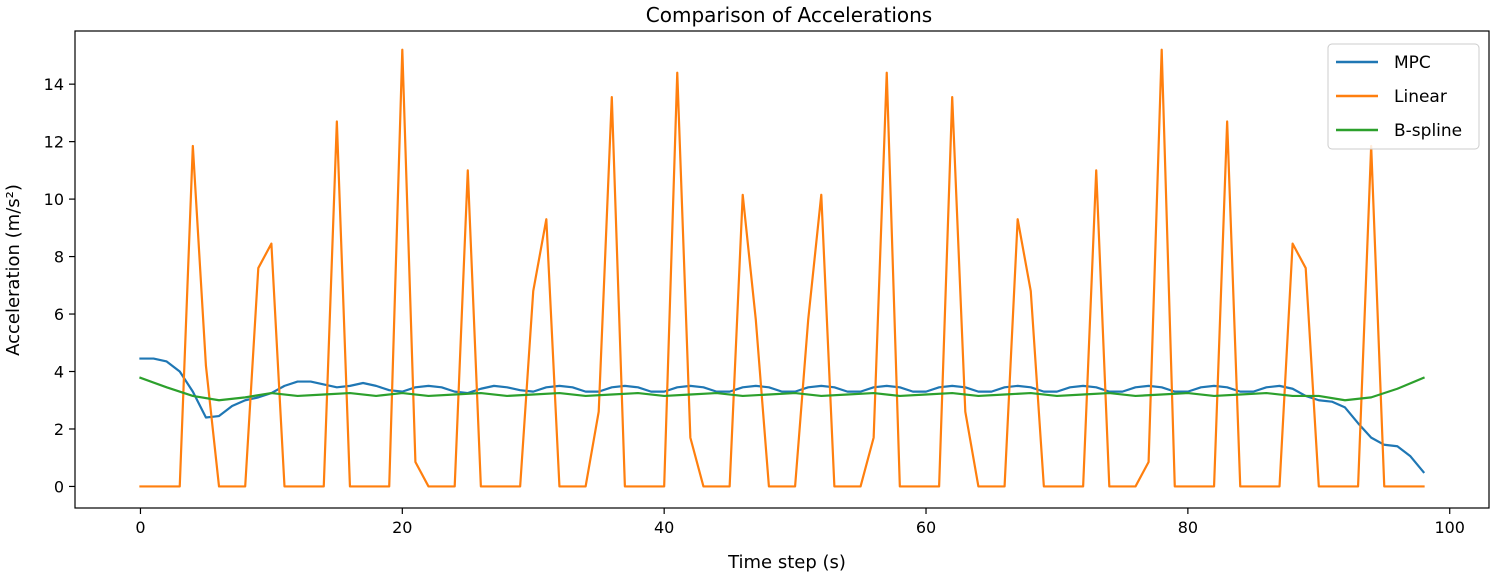 The image size is (1506, 576). I want to click on legend-label: B-spline, so click(1428, 131).